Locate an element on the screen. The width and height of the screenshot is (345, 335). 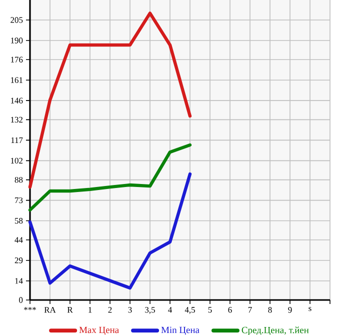
y-tick-label: 205 is located at coordinates (16, 20).